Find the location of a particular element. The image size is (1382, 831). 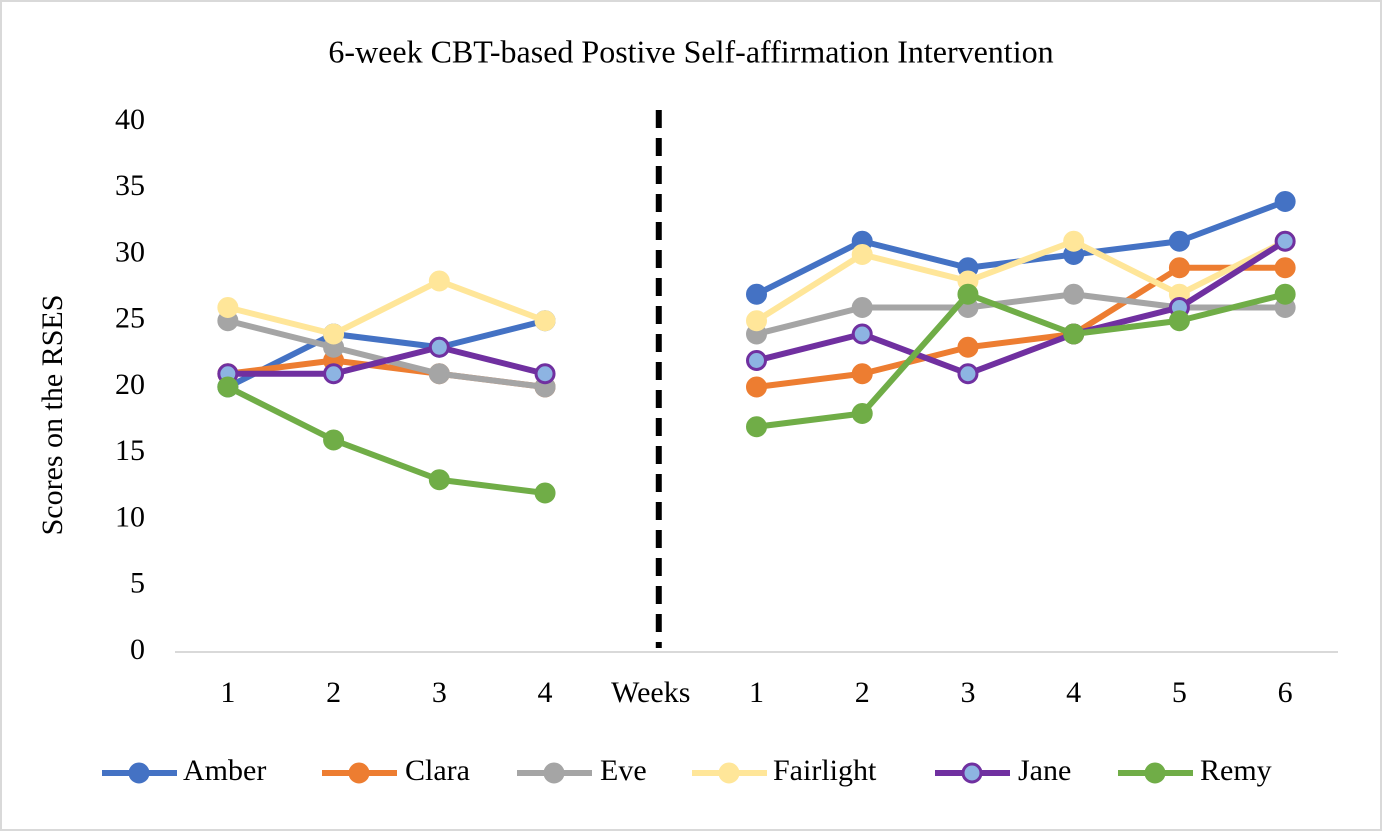

x-tick-label: 5 is located at coordinates (1179, 692).